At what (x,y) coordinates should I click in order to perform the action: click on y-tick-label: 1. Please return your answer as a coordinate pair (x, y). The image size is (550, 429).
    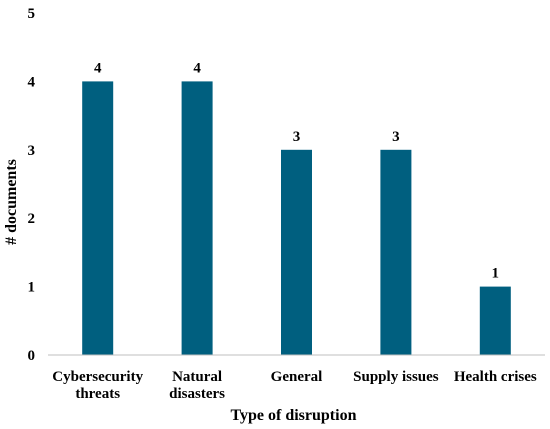
    Looking at the image, I should click on (32, 288).